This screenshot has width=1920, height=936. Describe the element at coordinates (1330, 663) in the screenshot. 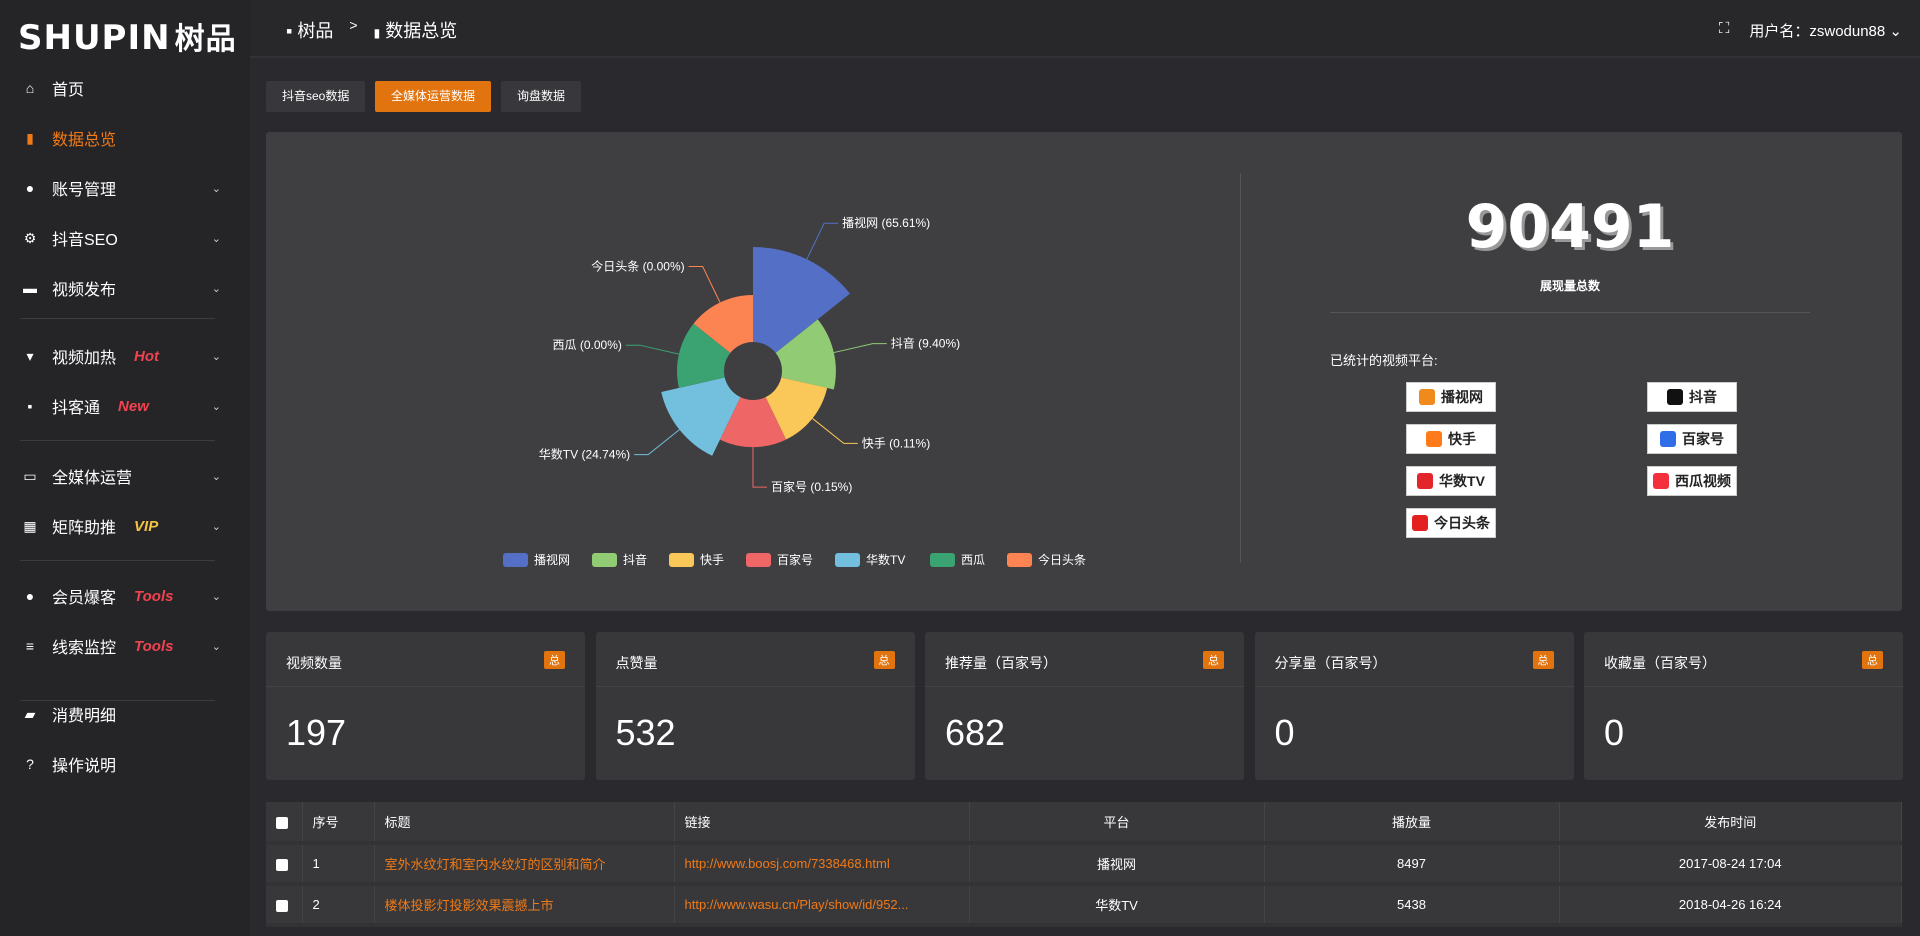

I see `stat-title: 分享量（百家号）` at that location.